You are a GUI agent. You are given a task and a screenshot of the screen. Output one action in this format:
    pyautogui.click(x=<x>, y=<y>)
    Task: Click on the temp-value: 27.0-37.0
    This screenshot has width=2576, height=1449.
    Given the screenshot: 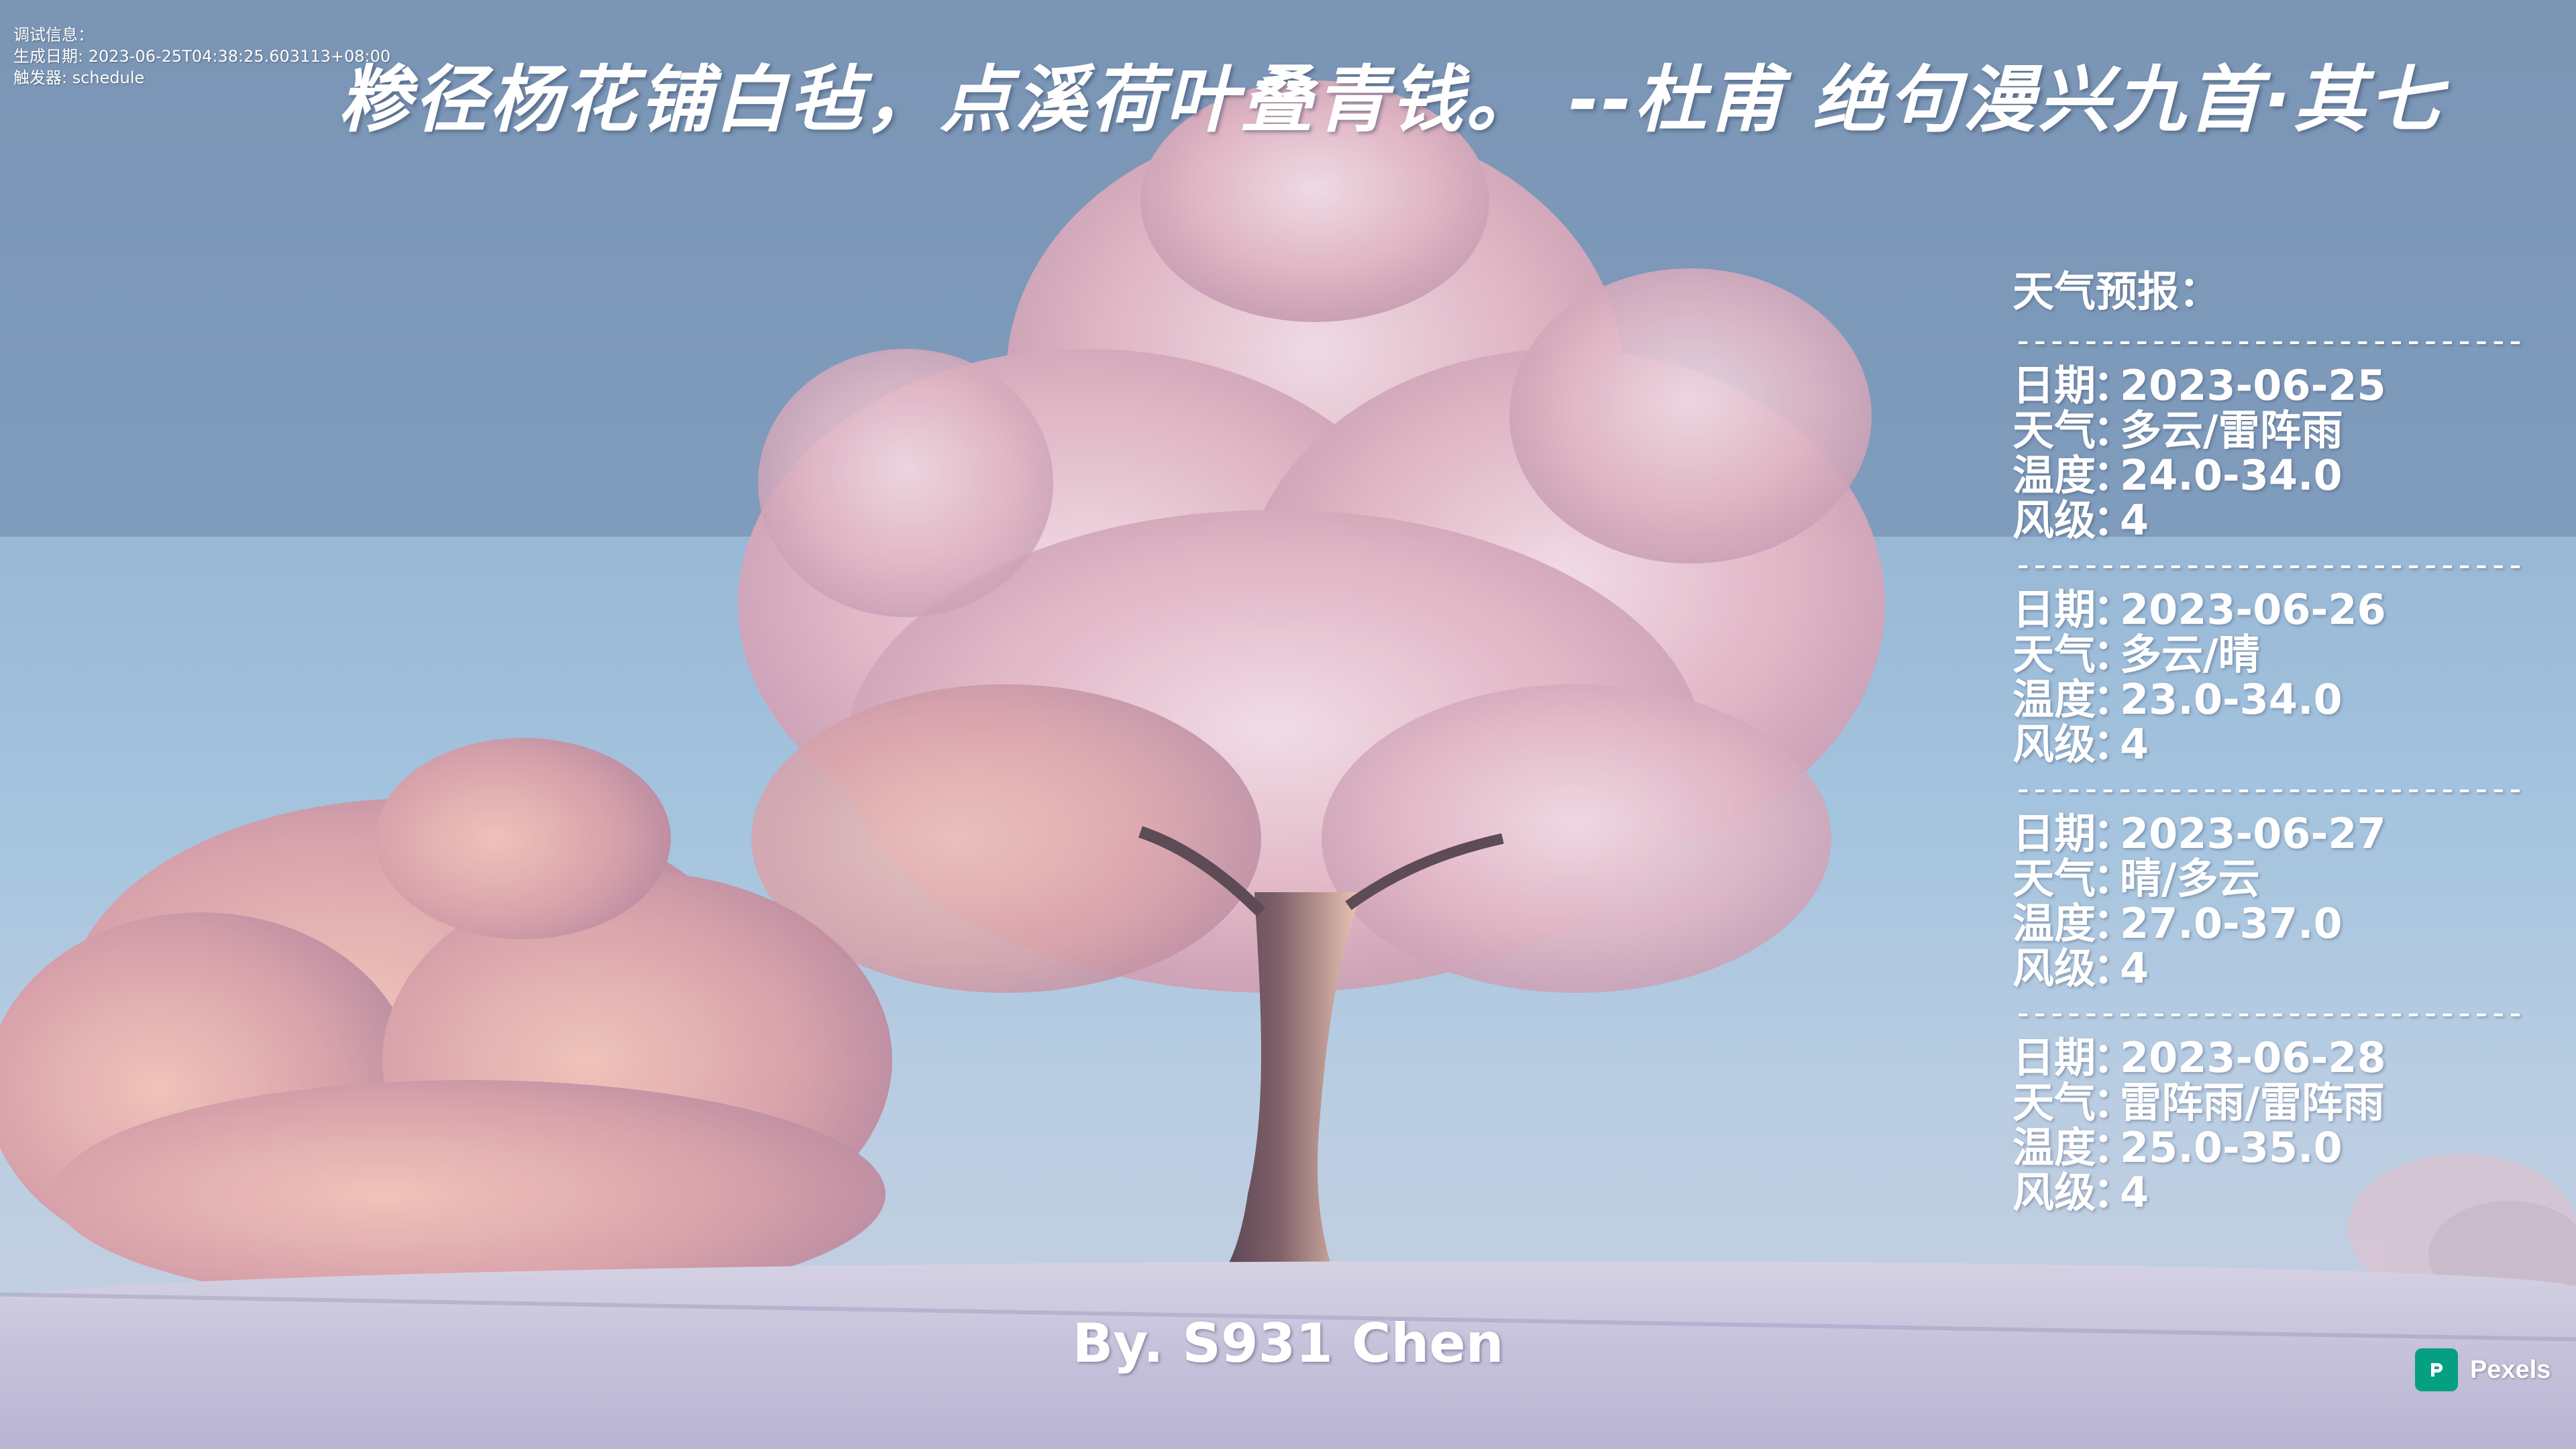 What is the action you would take?
    pyautogui.click(x=2231, y=923)
    